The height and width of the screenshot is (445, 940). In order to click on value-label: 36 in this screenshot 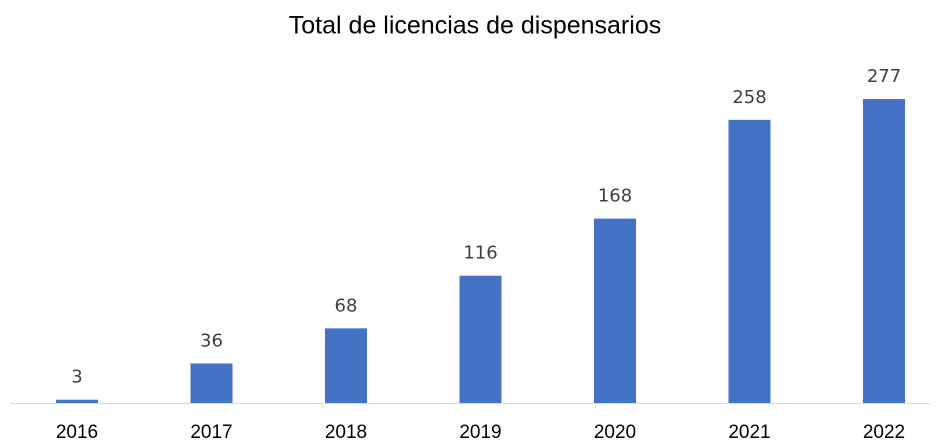, I will do `click(211, 340)`.